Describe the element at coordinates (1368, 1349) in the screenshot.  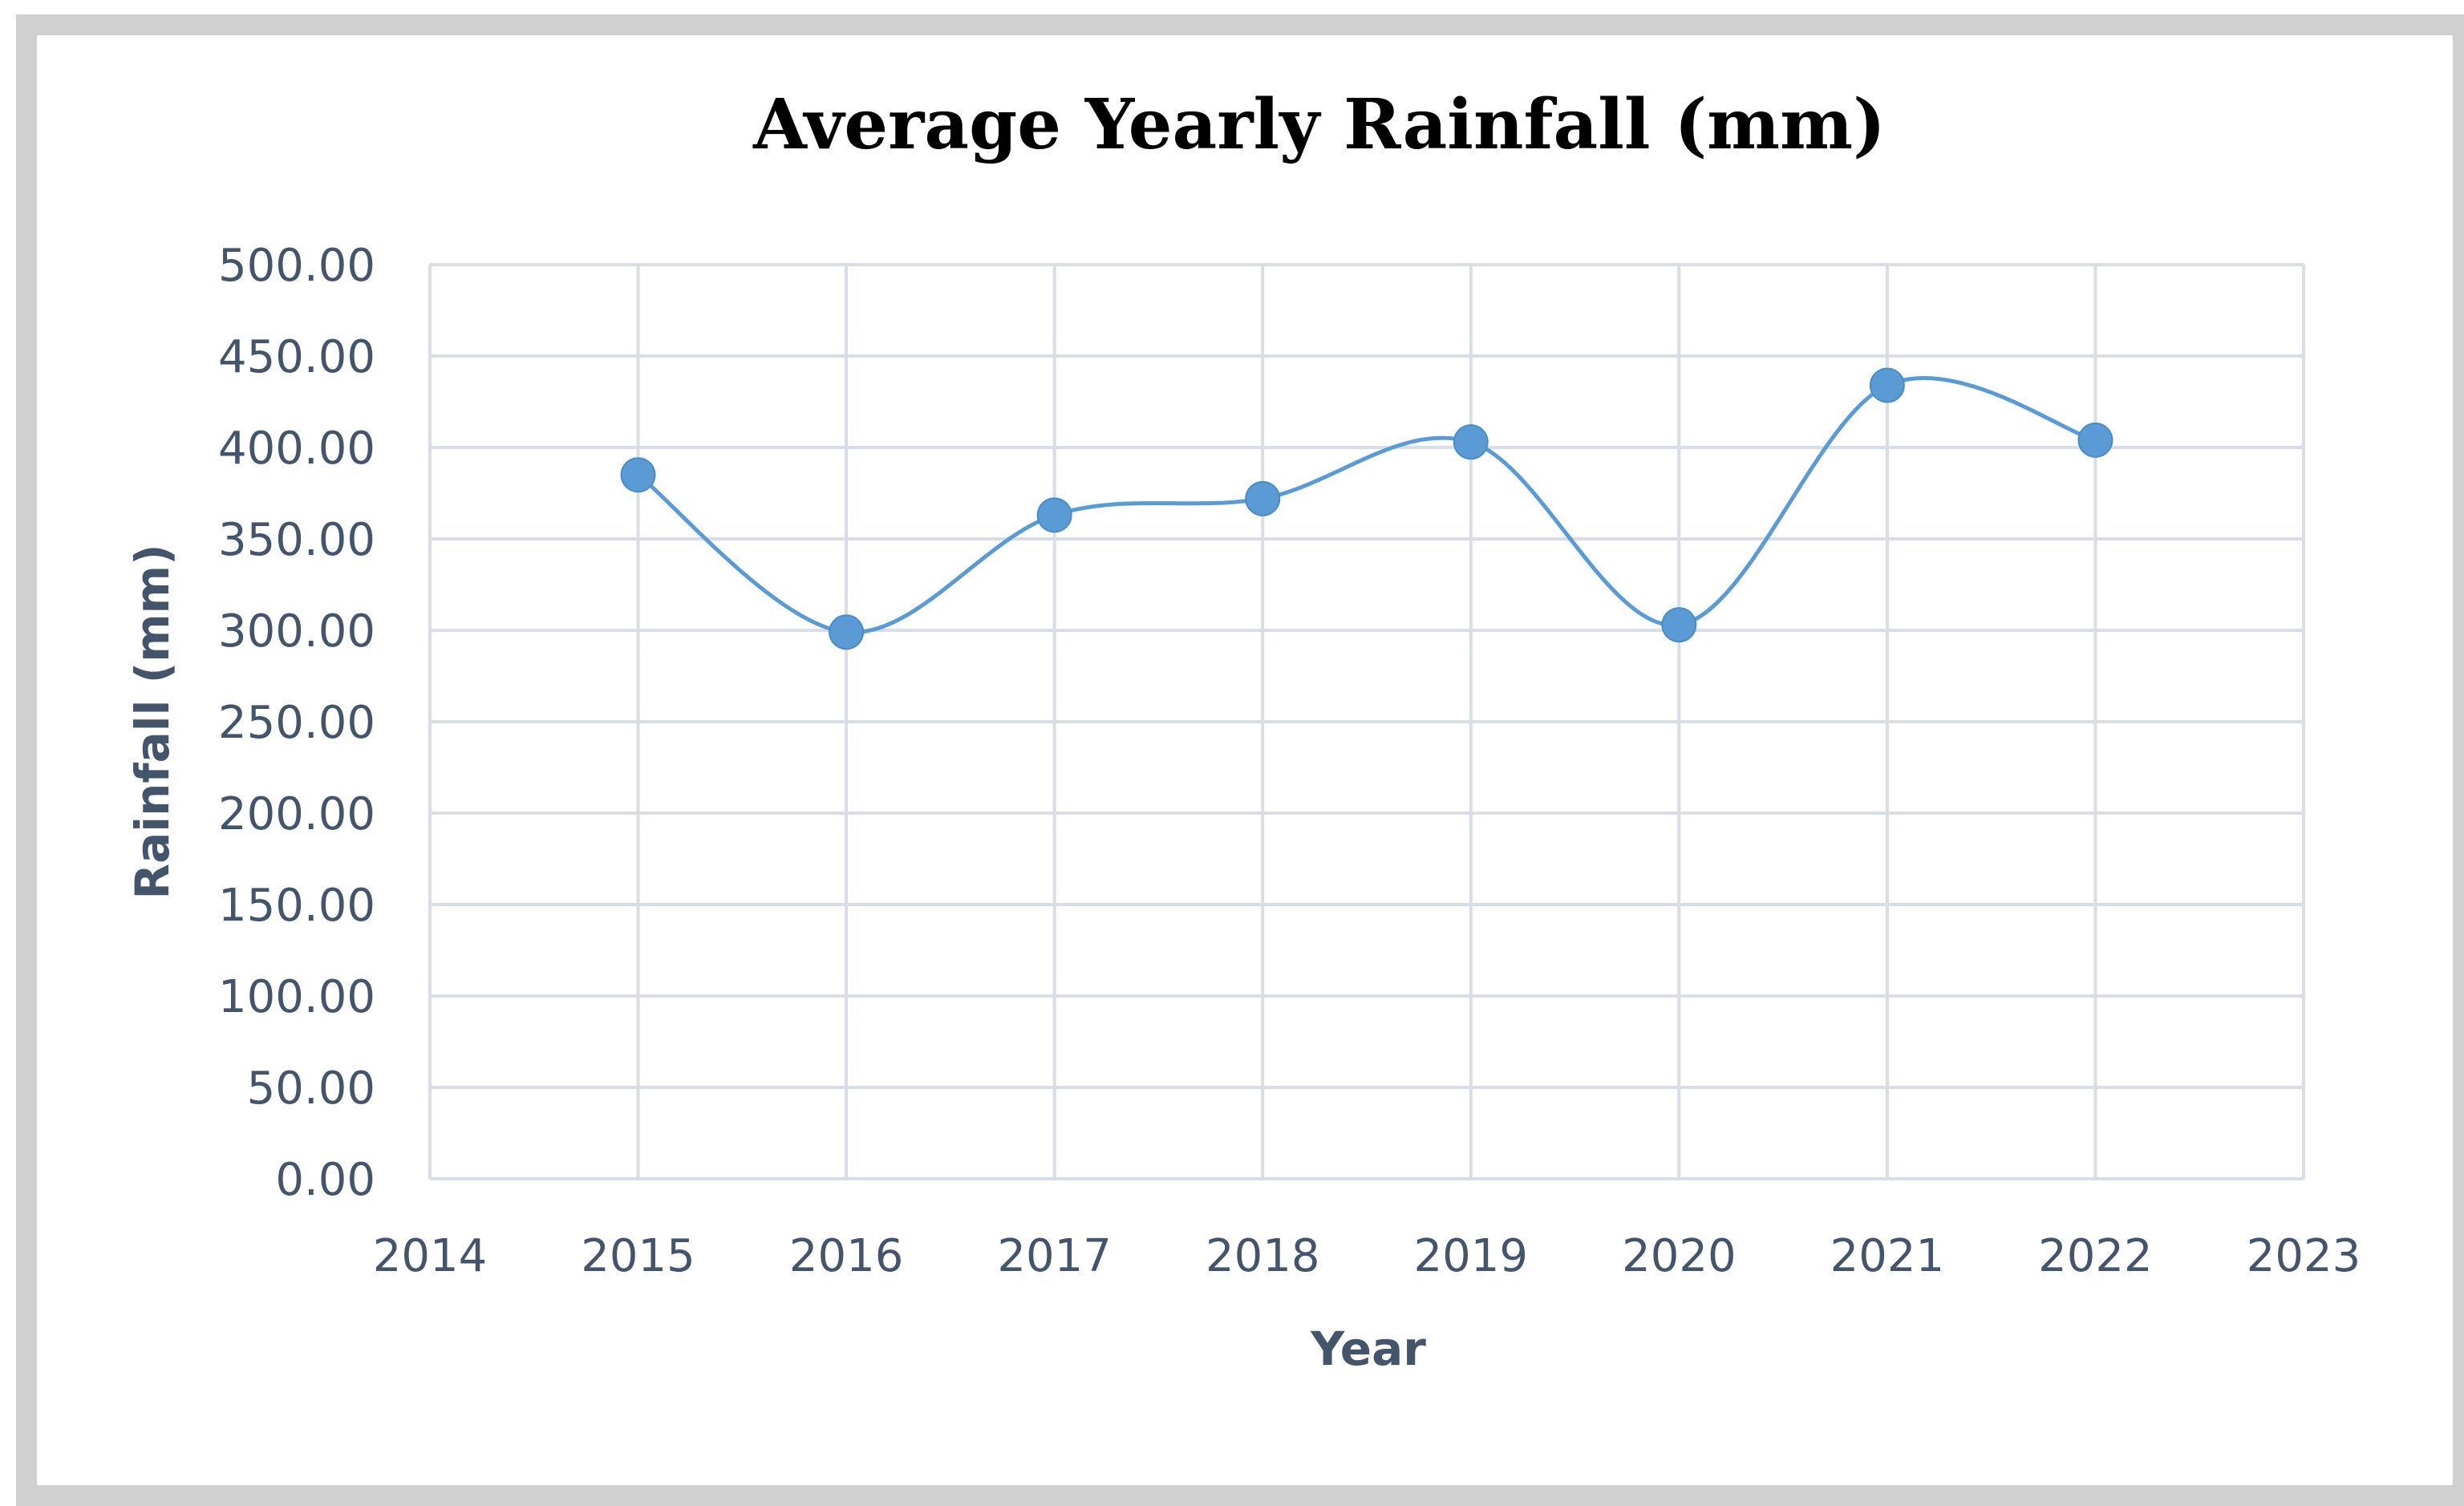
I see `x-axis-title: Year` at that location.